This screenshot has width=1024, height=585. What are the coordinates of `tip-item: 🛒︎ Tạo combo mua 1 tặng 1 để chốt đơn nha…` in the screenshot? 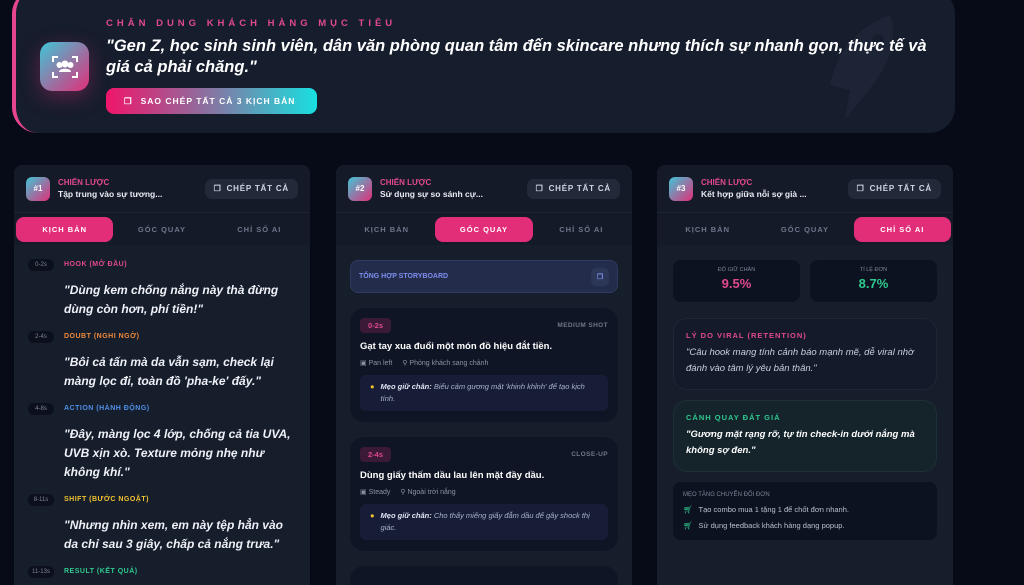 It's located at (766, 509).